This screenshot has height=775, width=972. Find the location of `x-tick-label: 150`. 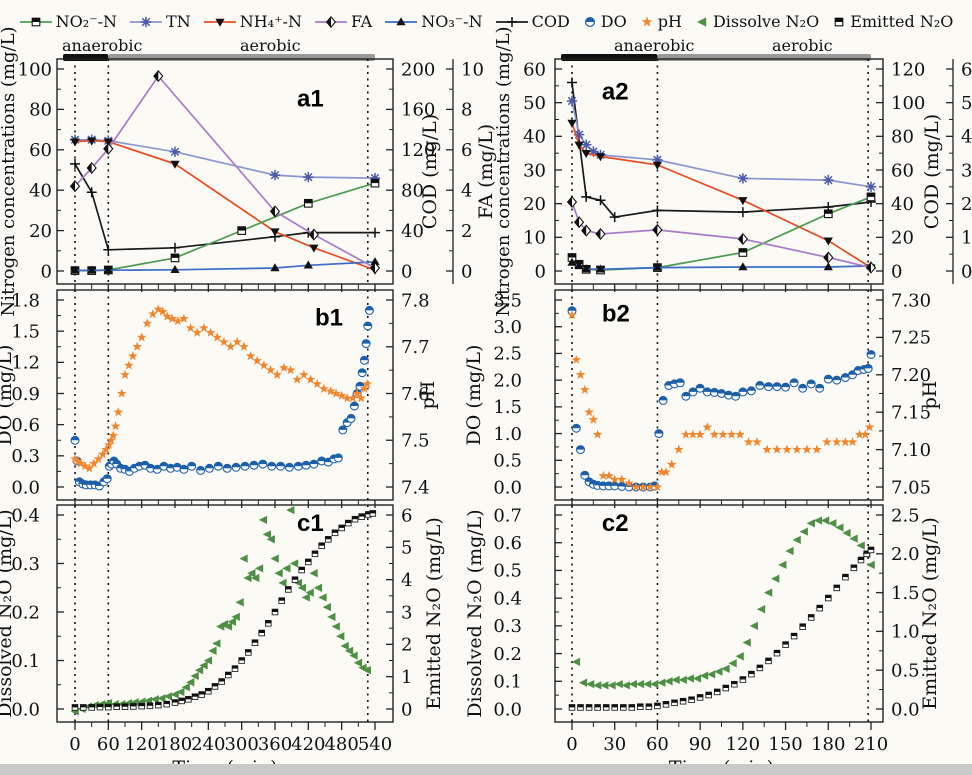

x-tick-label: 150 is located at coordinates (785, 744).